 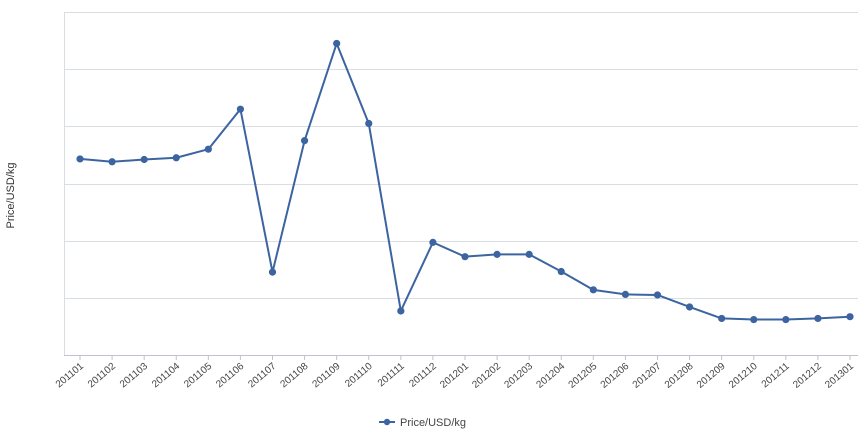 I want to click on x-tick-label: 201101, so click(x=70, y=376).